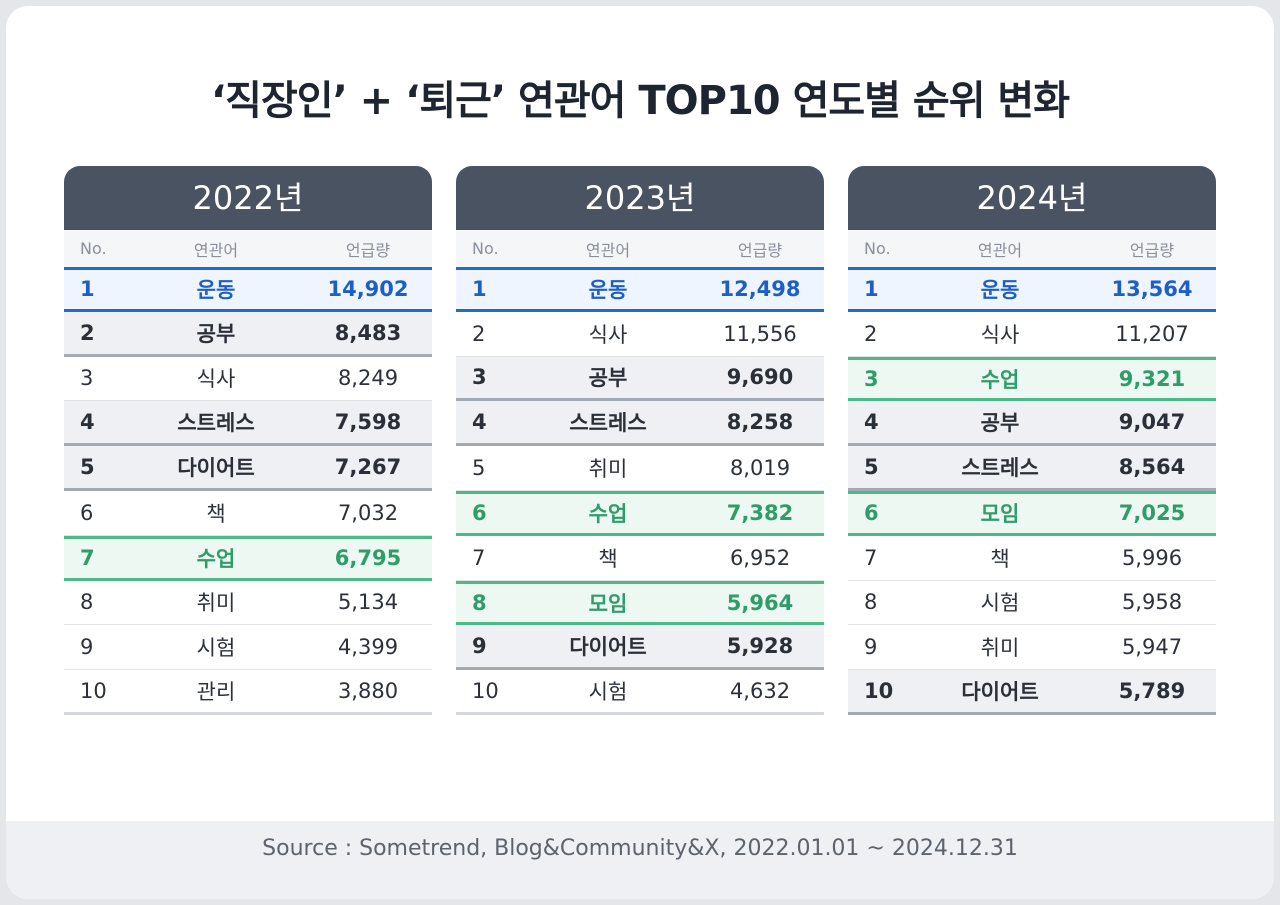 The height and width of the screenshot is (905, 1280). Describe the element at coordinates (248, 648) in the screenshot. I see `table-row: 9 시험 4,399` at that location.